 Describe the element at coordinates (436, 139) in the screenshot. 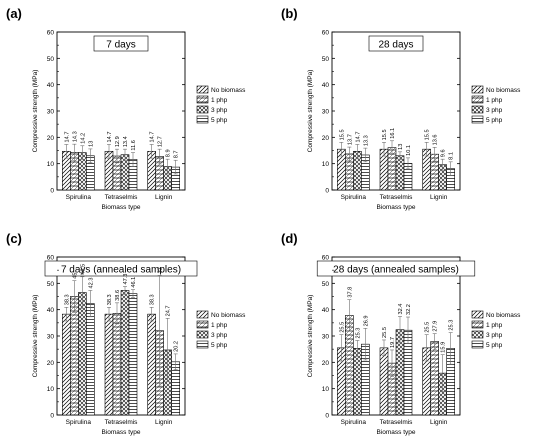

I see `data-label: 13.6` at that location.